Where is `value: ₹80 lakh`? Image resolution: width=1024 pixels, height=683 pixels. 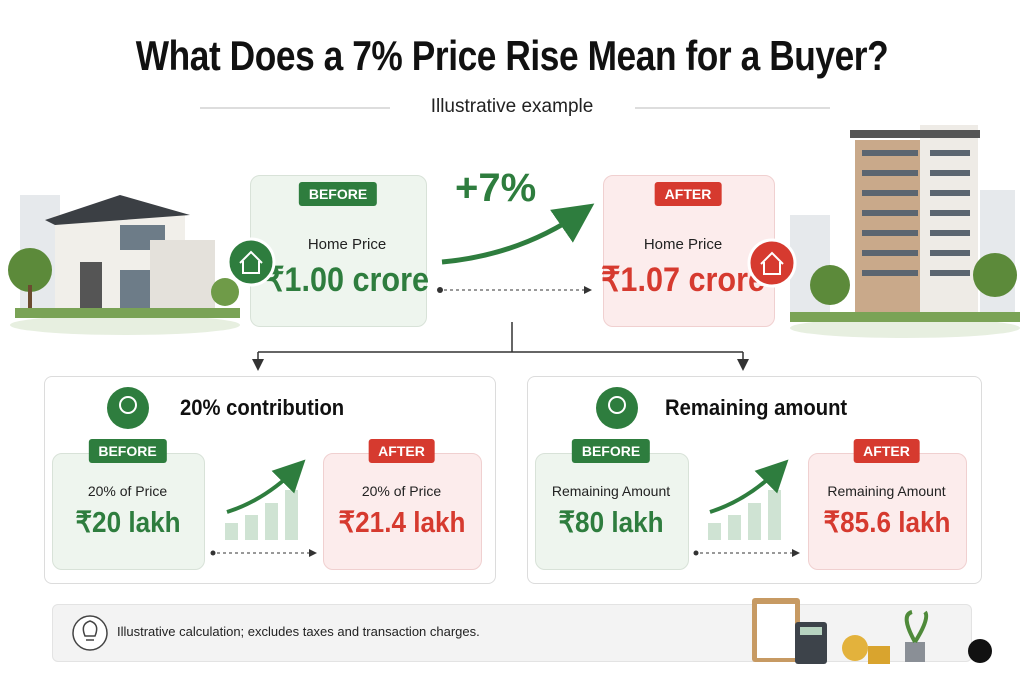 value: ₹80 lakh is located at coordinates (611, 523).